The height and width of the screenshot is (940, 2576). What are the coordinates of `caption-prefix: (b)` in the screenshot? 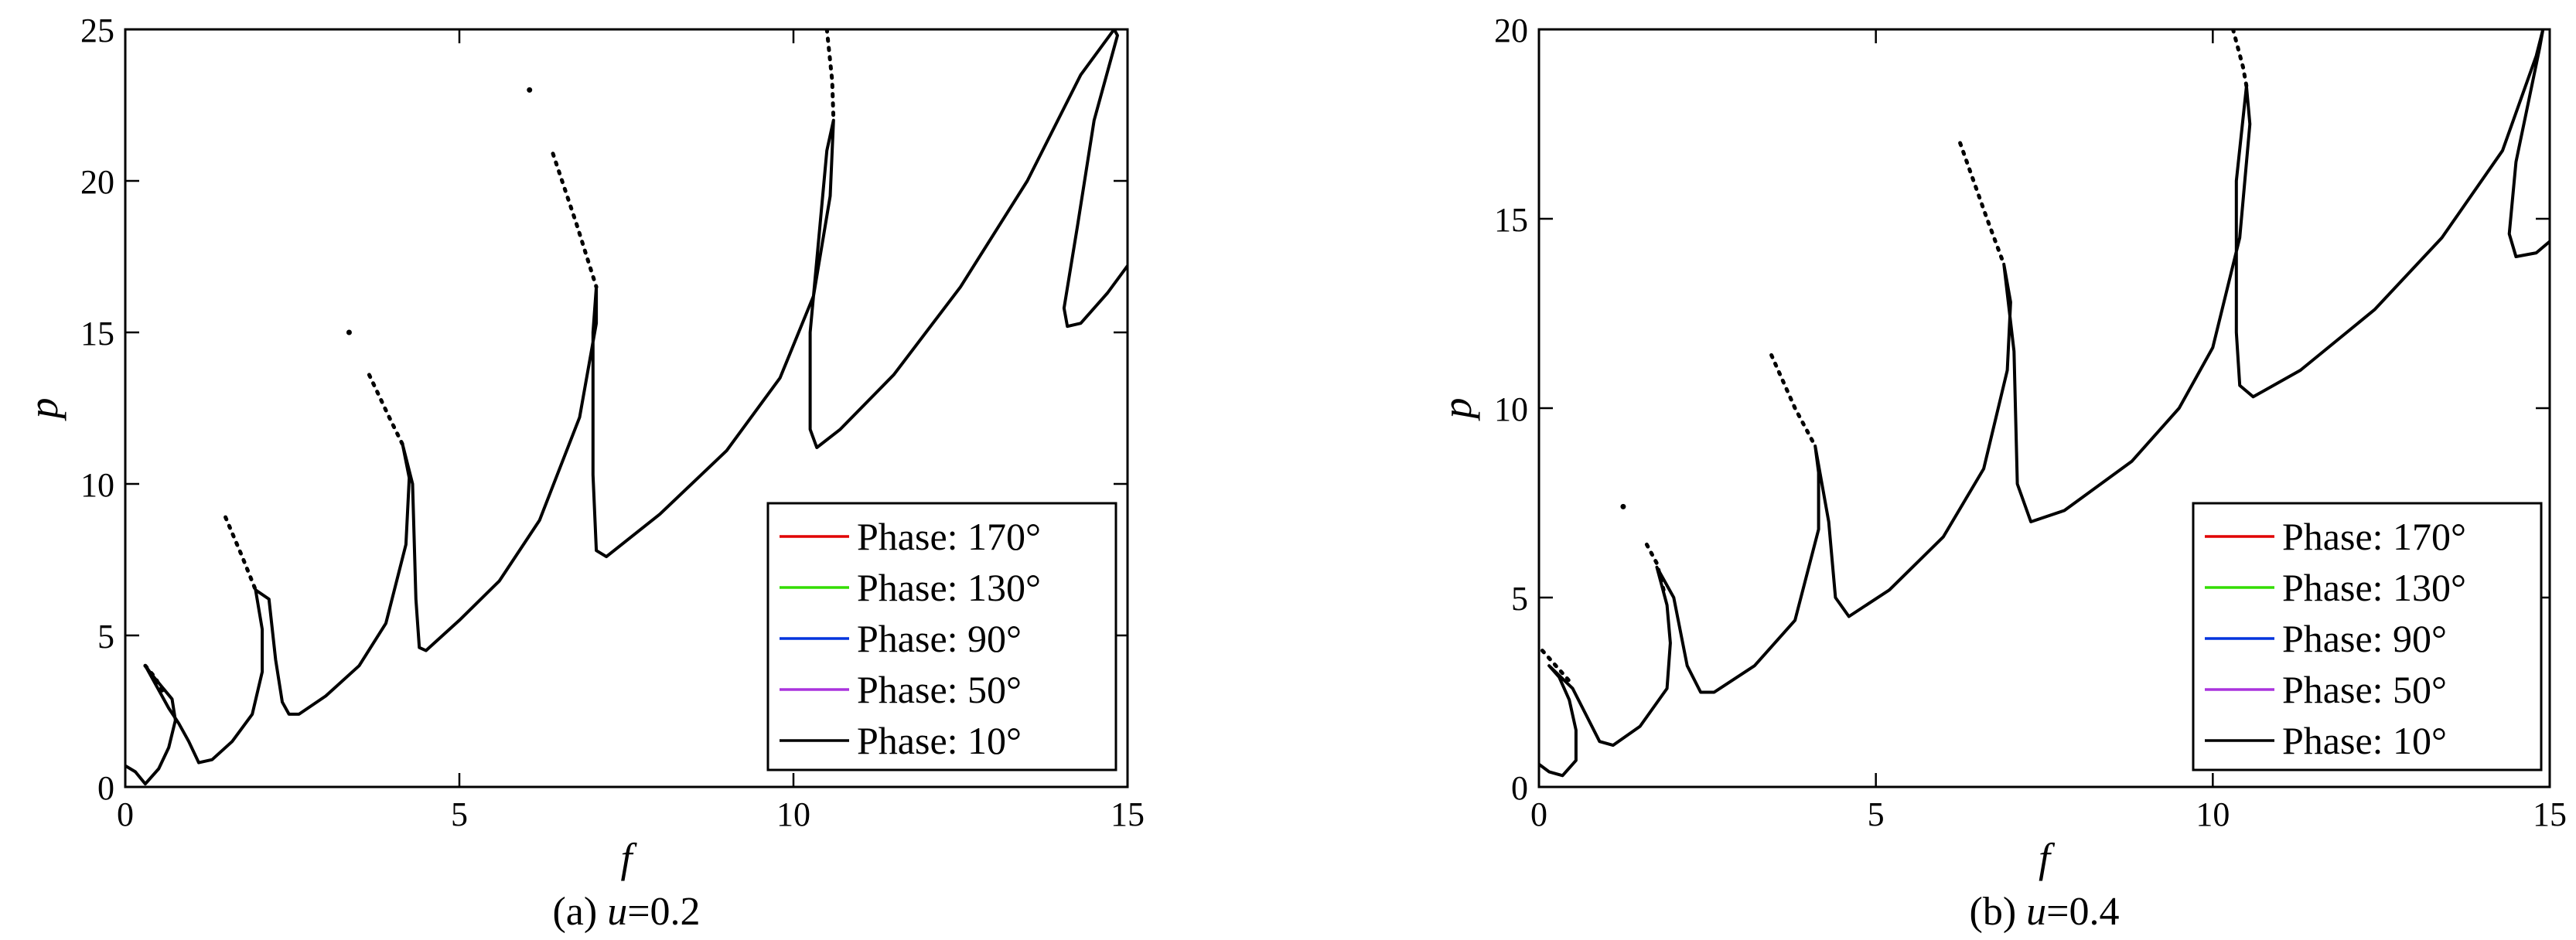 It's located at (1999, 912).